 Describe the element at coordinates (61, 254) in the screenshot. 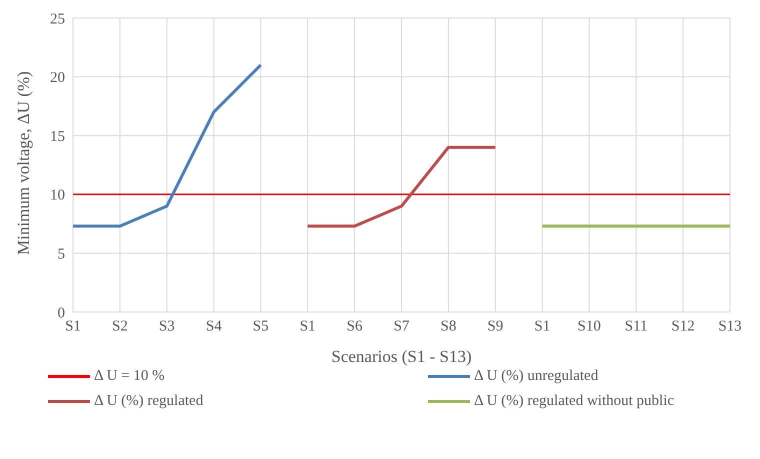

I see `y-tick-label: 5` at that location.